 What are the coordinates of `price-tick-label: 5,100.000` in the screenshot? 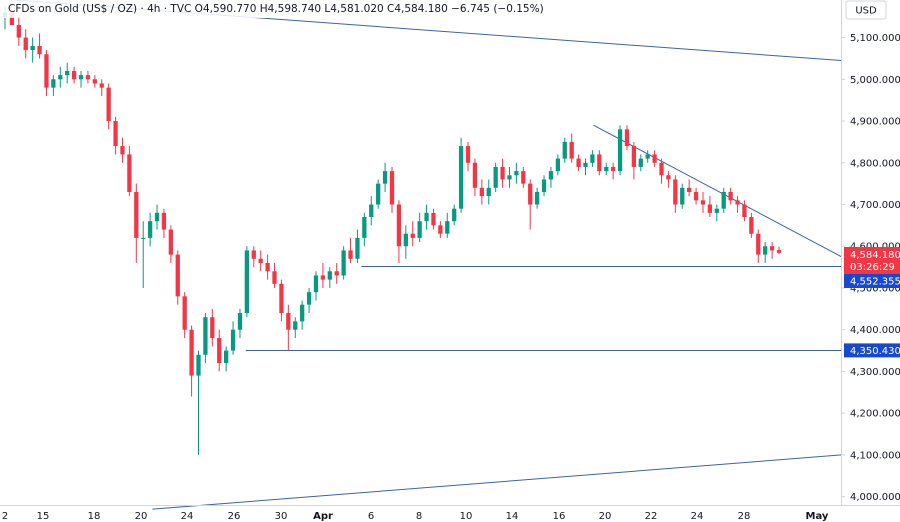 It's located at (875, 38).